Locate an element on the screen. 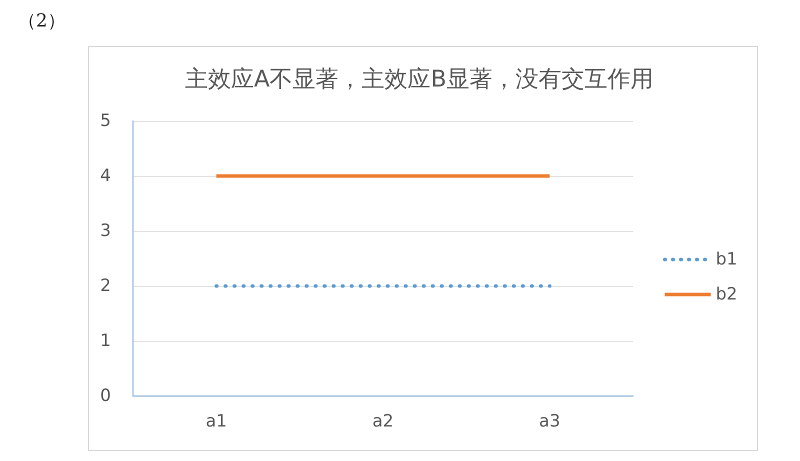  legend-label: b1 is located at coordinates (727, 260).